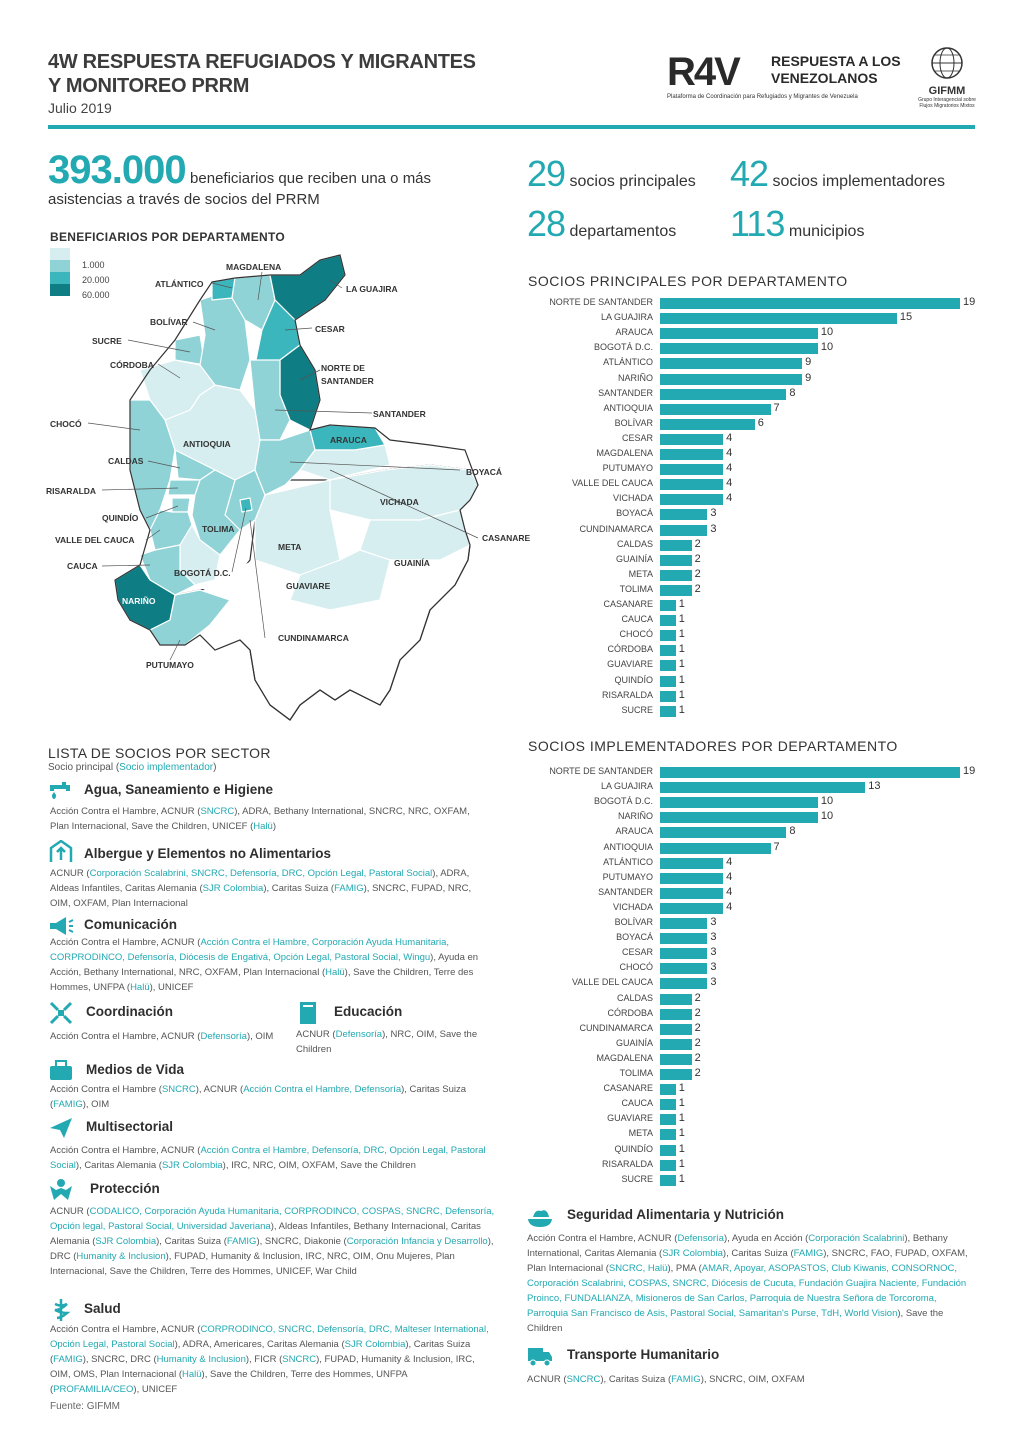  What do you see at coordinates (636, 634) in the screenshot?
I see `bar-label: CHOCÓ` at bounding box center [636, 634].